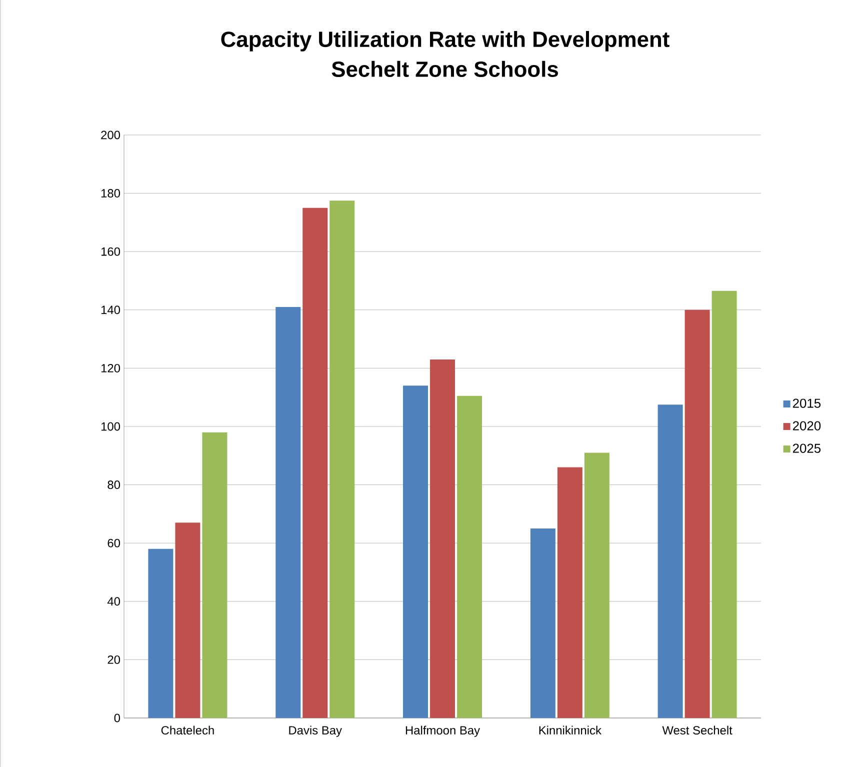 This screenshot has width=863, height=767. I want to click on x-tick-label: Kinnikinnick, so click(570, 730).